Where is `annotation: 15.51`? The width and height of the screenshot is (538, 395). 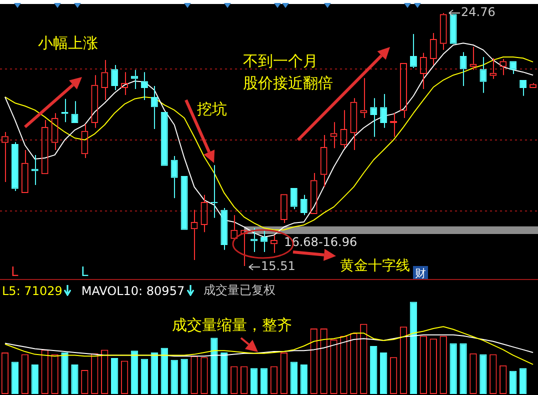 annotation: 15.51 is located at coordinates (278, 266).